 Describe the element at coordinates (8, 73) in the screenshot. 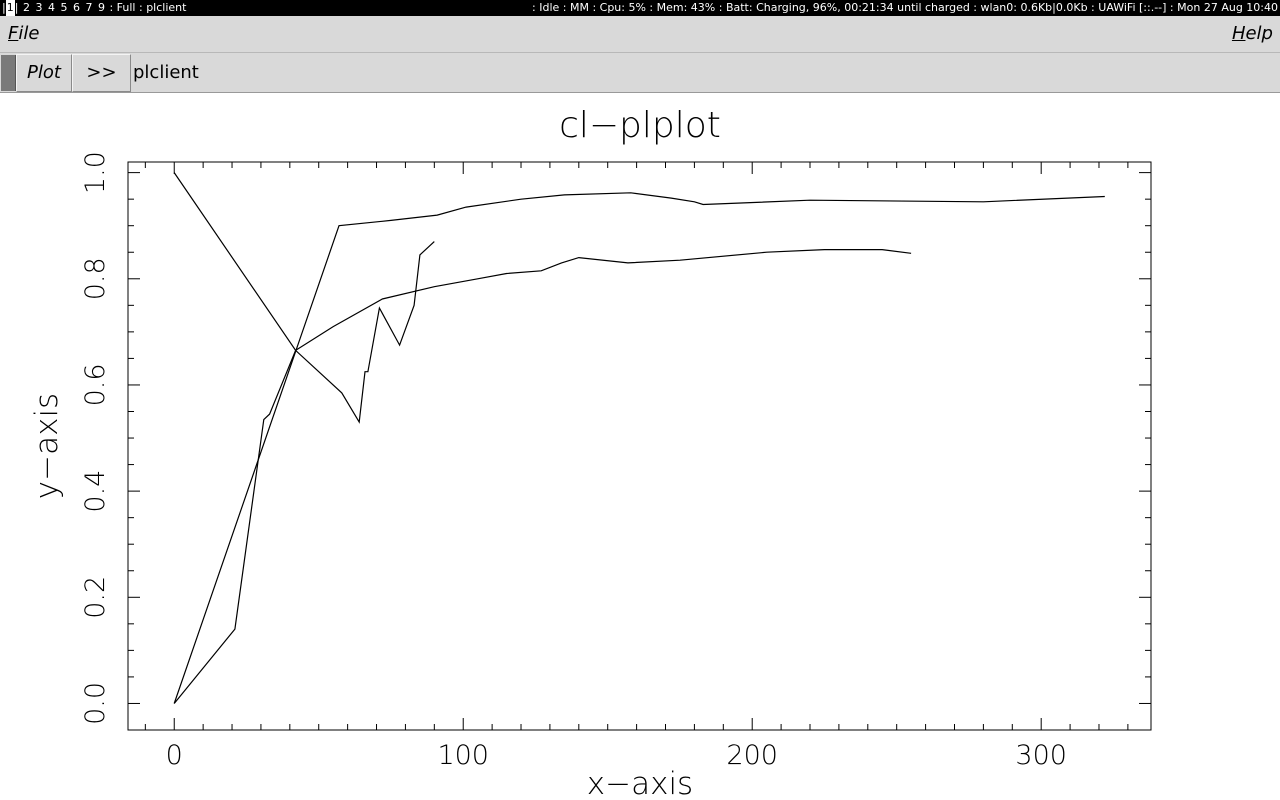

I see `toolbar-handle` at that location.